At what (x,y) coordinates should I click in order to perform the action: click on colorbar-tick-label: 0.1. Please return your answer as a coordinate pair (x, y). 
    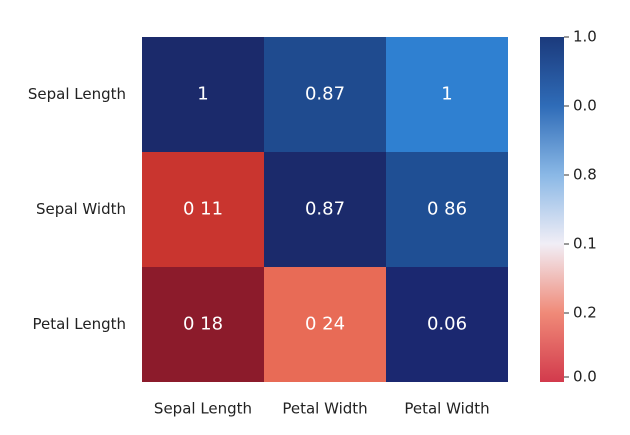
    Looking at the image, I should click on (585, 244).